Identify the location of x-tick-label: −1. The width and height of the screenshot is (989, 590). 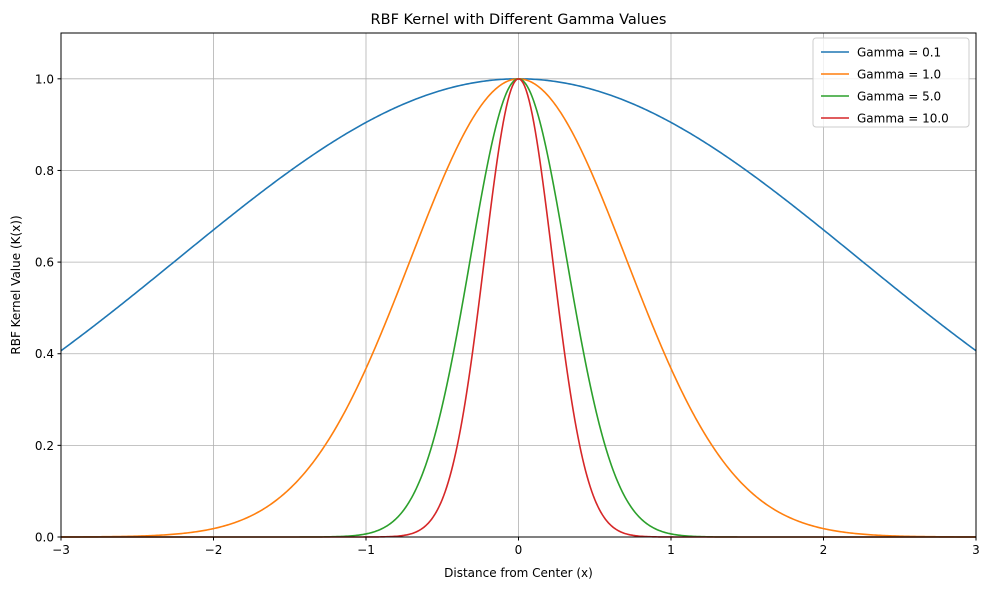
(366, 550).